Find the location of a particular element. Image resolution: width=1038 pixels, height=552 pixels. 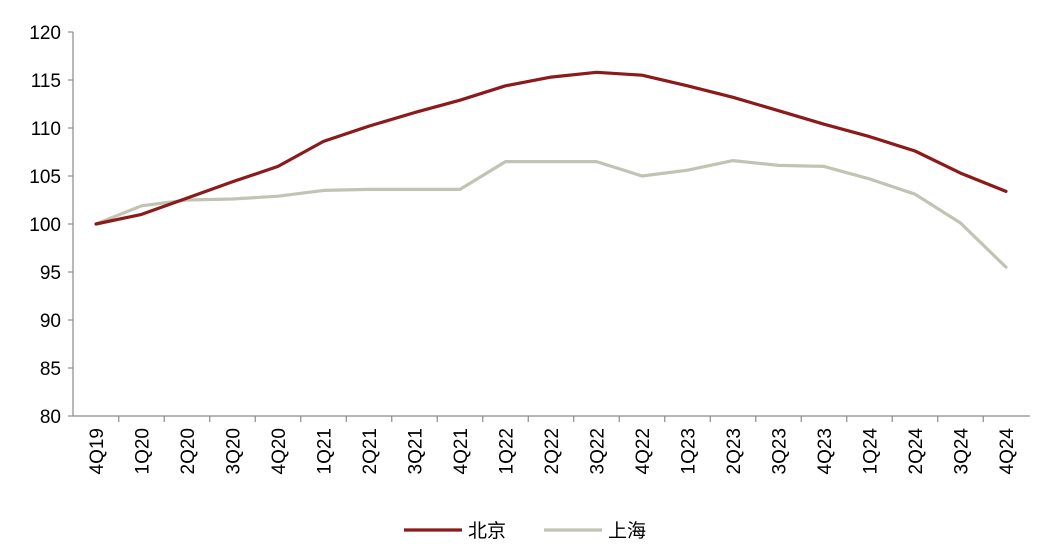

x-tick-label: 3Q22 is located at coordinates (598, 451).